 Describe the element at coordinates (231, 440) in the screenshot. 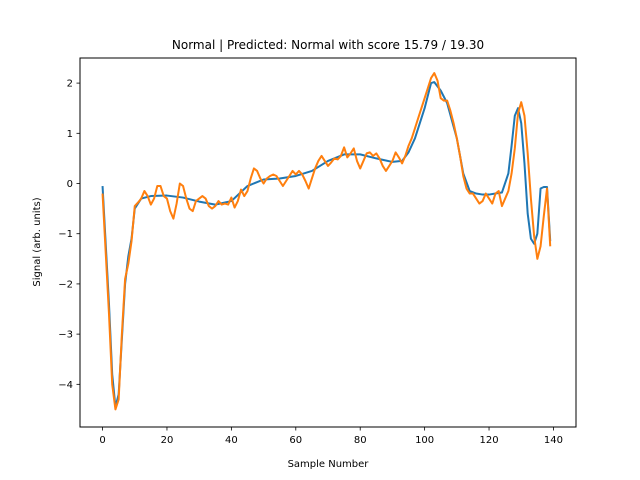

I see `x-tick-label: 40` at that location.